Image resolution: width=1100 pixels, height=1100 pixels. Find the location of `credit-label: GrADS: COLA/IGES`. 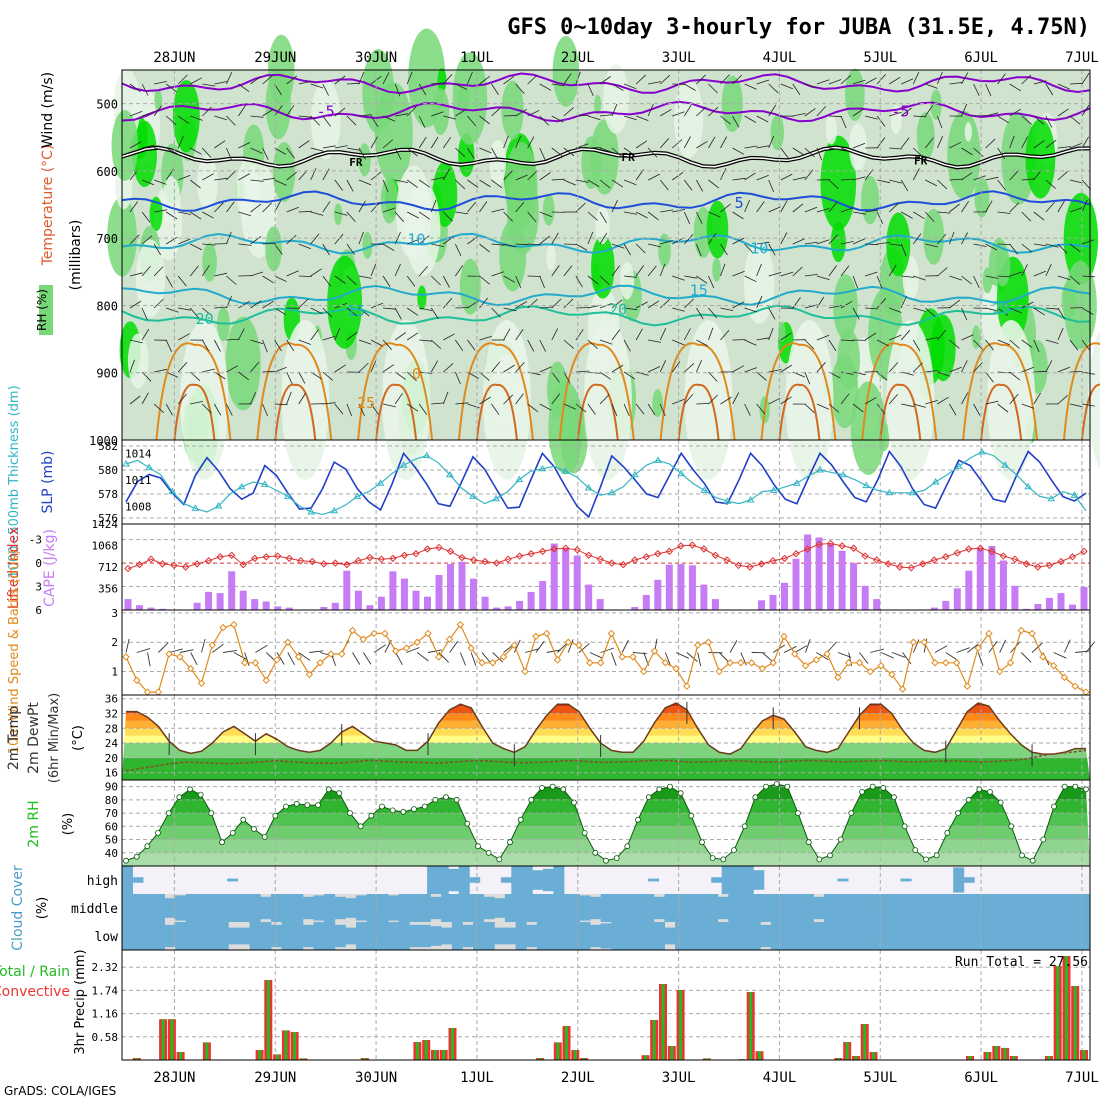

credit-label: GrADS: COLA/IGES is located at coordinates (60, 1091).